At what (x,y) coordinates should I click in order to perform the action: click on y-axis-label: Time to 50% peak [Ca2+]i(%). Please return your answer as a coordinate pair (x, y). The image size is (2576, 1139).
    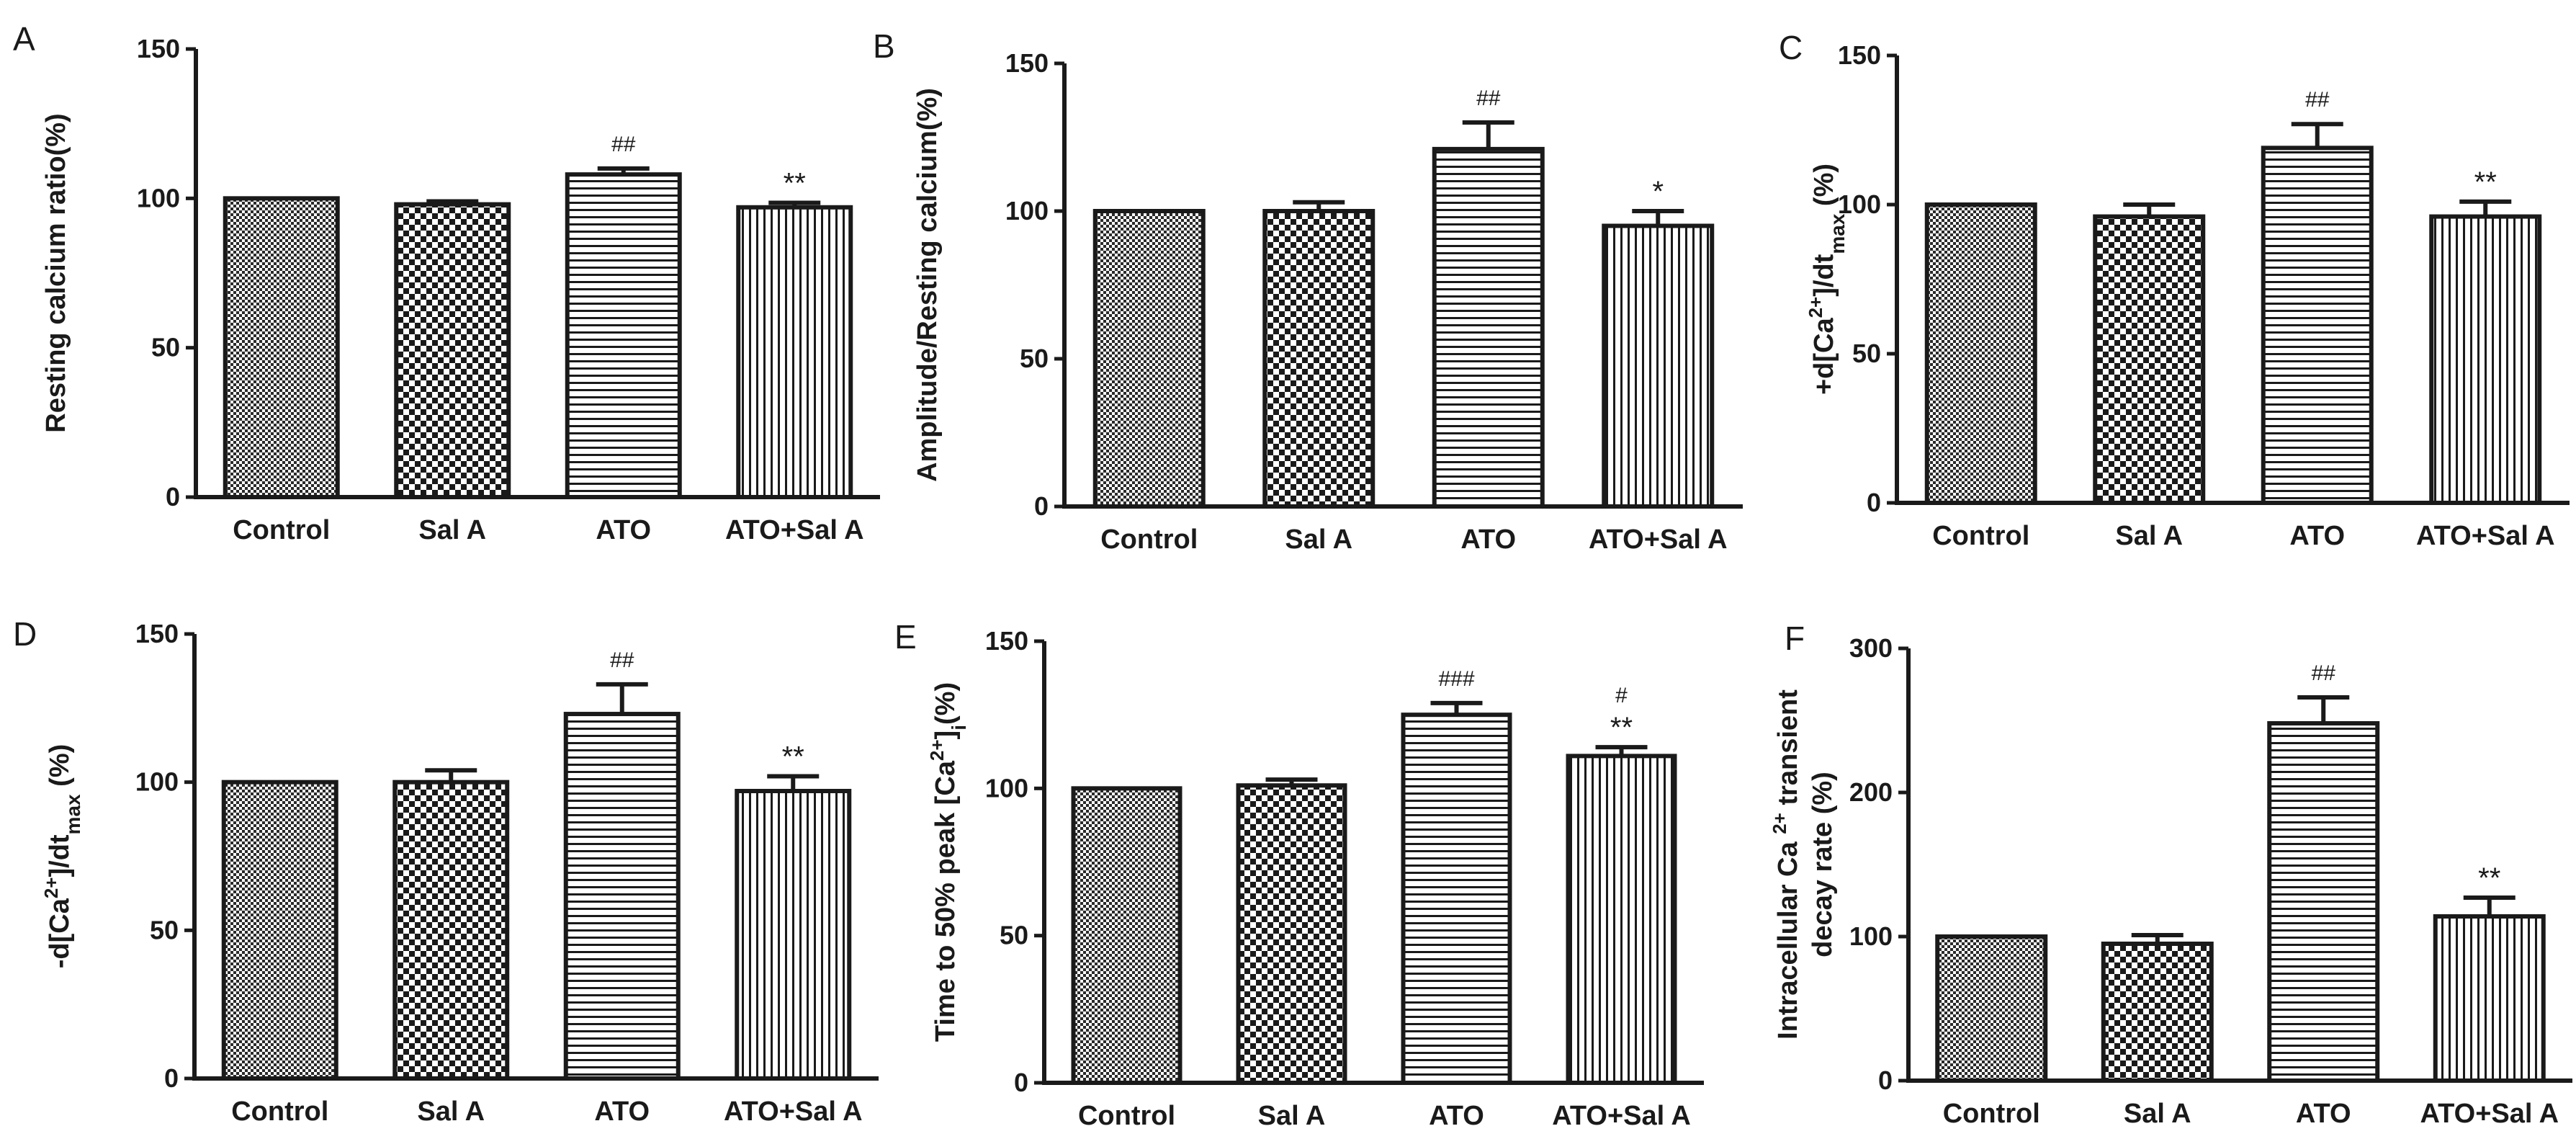
    Looking at the image, I should click on (948, 862).